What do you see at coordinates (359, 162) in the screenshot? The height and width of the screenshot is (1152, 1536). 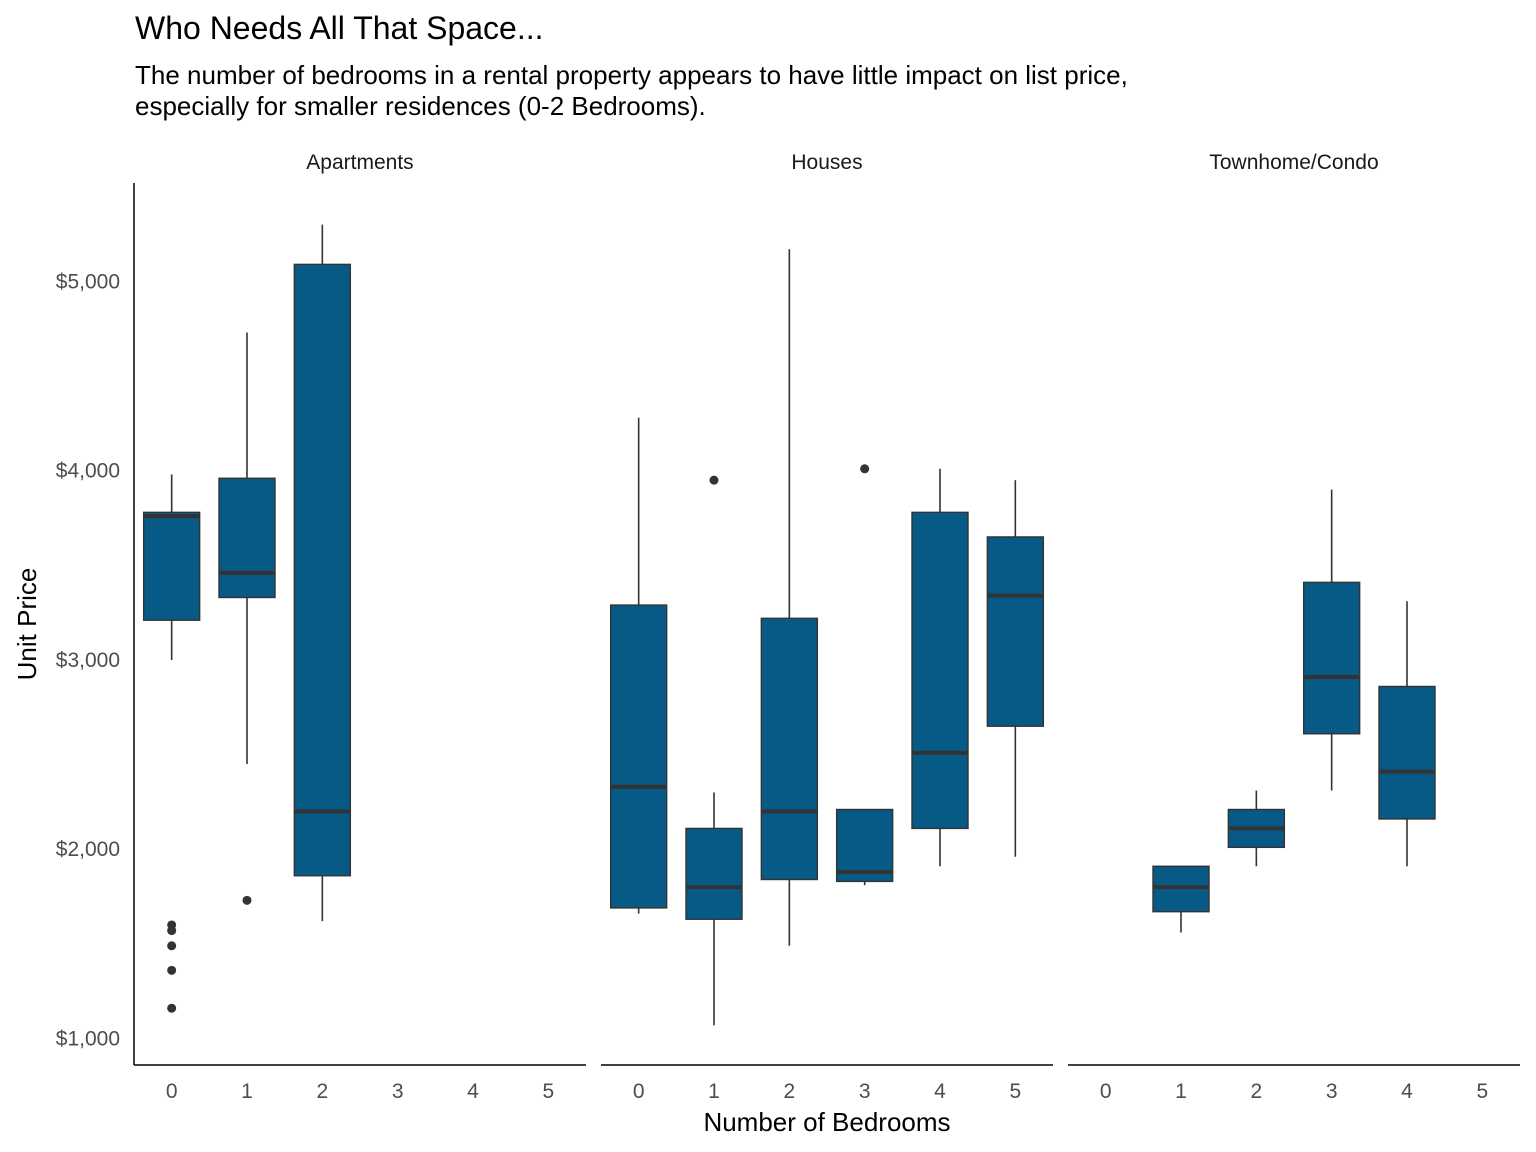 I see `facet-strip-label: Apartments` at bounding box center [359, 162].